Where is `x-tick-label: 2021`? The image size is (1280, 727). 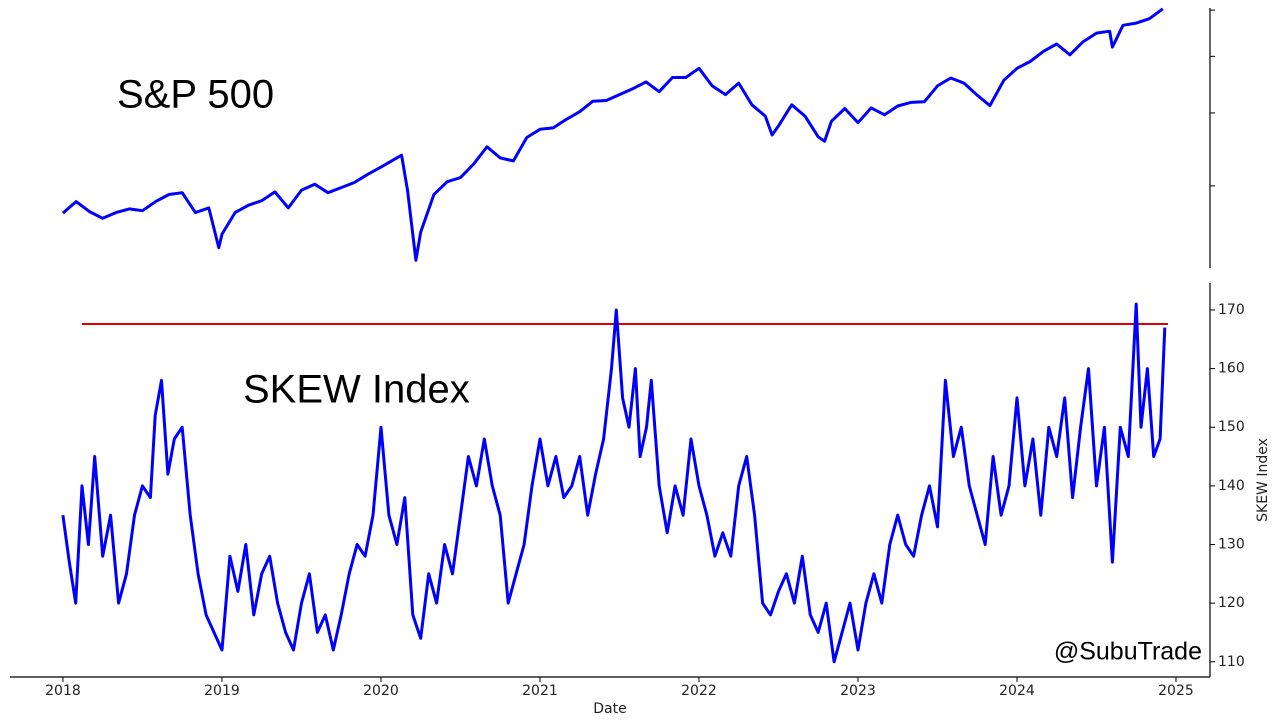
x-tick-label: 2021 is located at coordinates (540, 691).